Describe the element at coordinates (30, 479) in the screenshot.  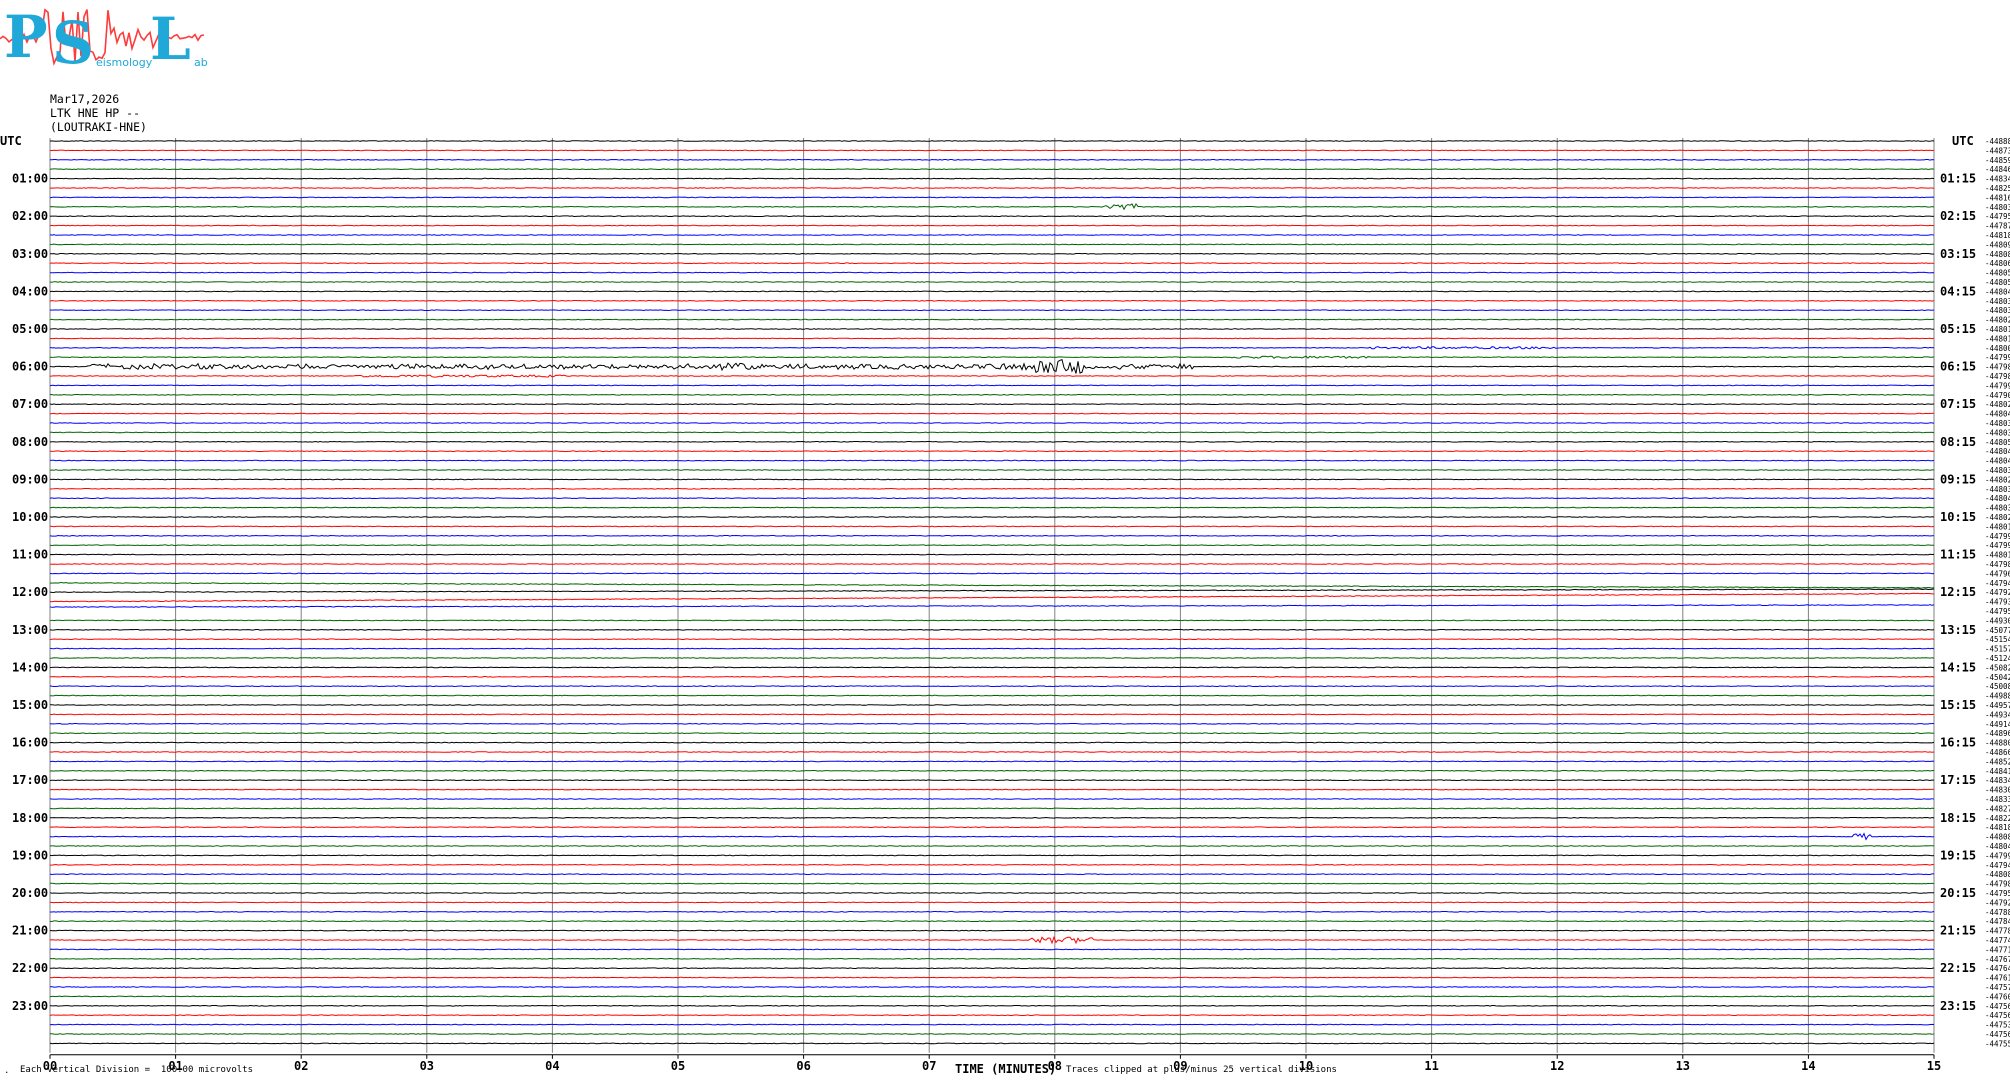
I see `left-hour-label: 09:00` at that location.